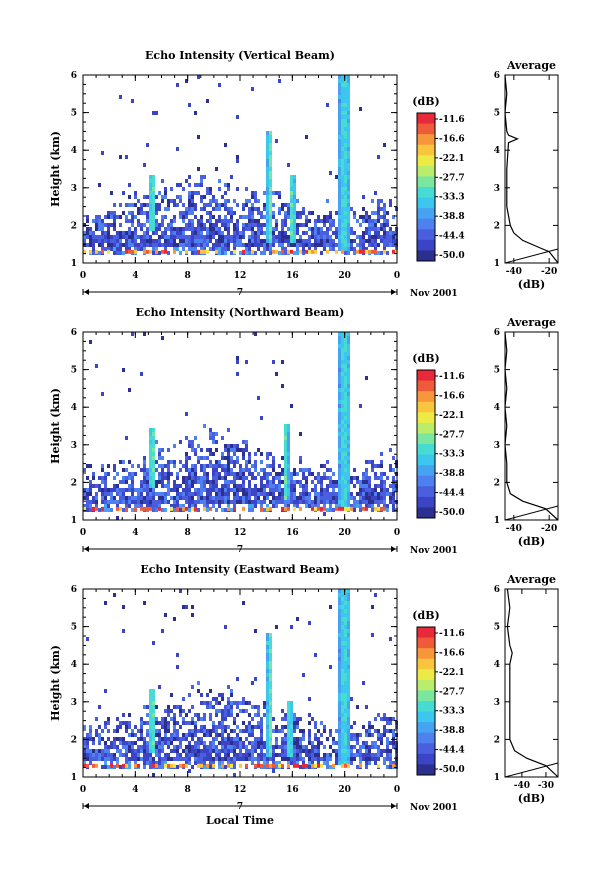  What do you see at coordinates (452, 731) in the screenshot?
I see `colorbar-tick-label: -38.8` at bounding box center [452, 731].